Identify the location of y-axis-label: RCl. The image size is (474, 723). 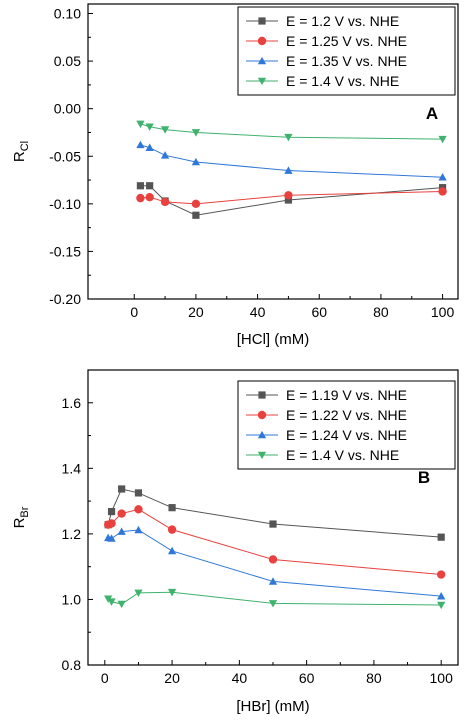
(21, 151).